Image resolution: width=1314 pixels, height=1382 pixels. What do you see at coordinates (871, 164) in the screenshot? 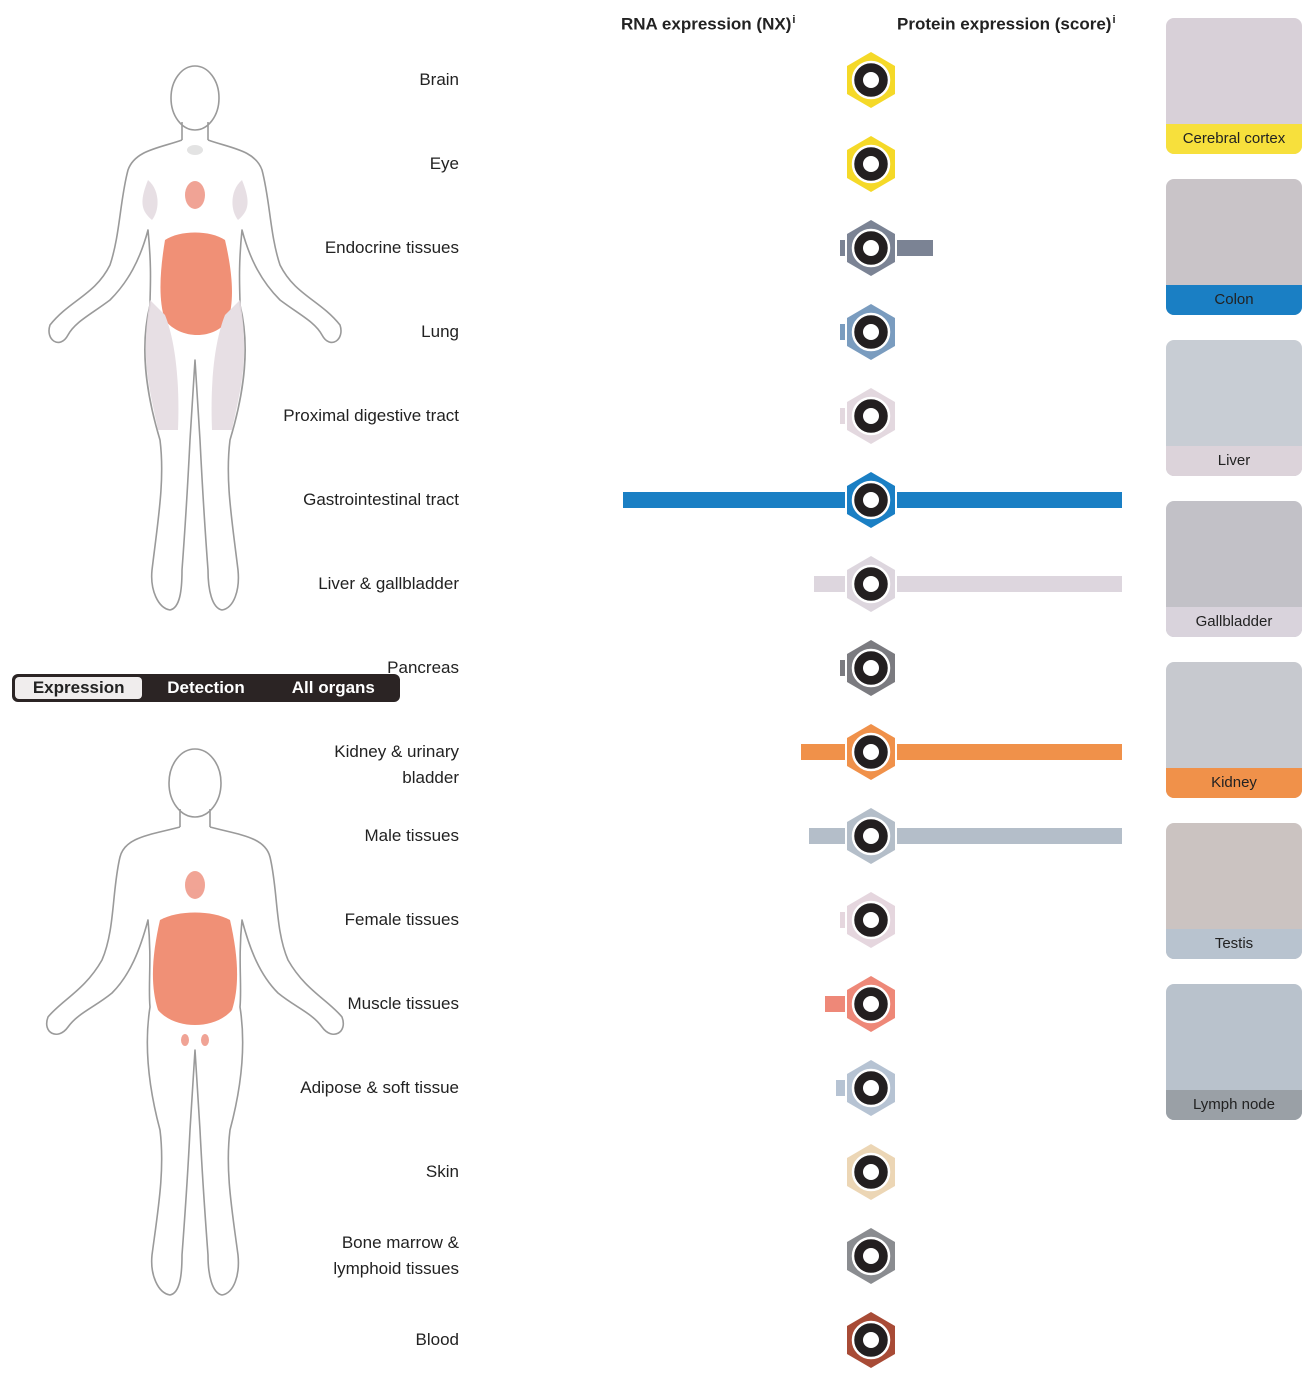
I see `eye-icon` at bounding box center [871, 164].